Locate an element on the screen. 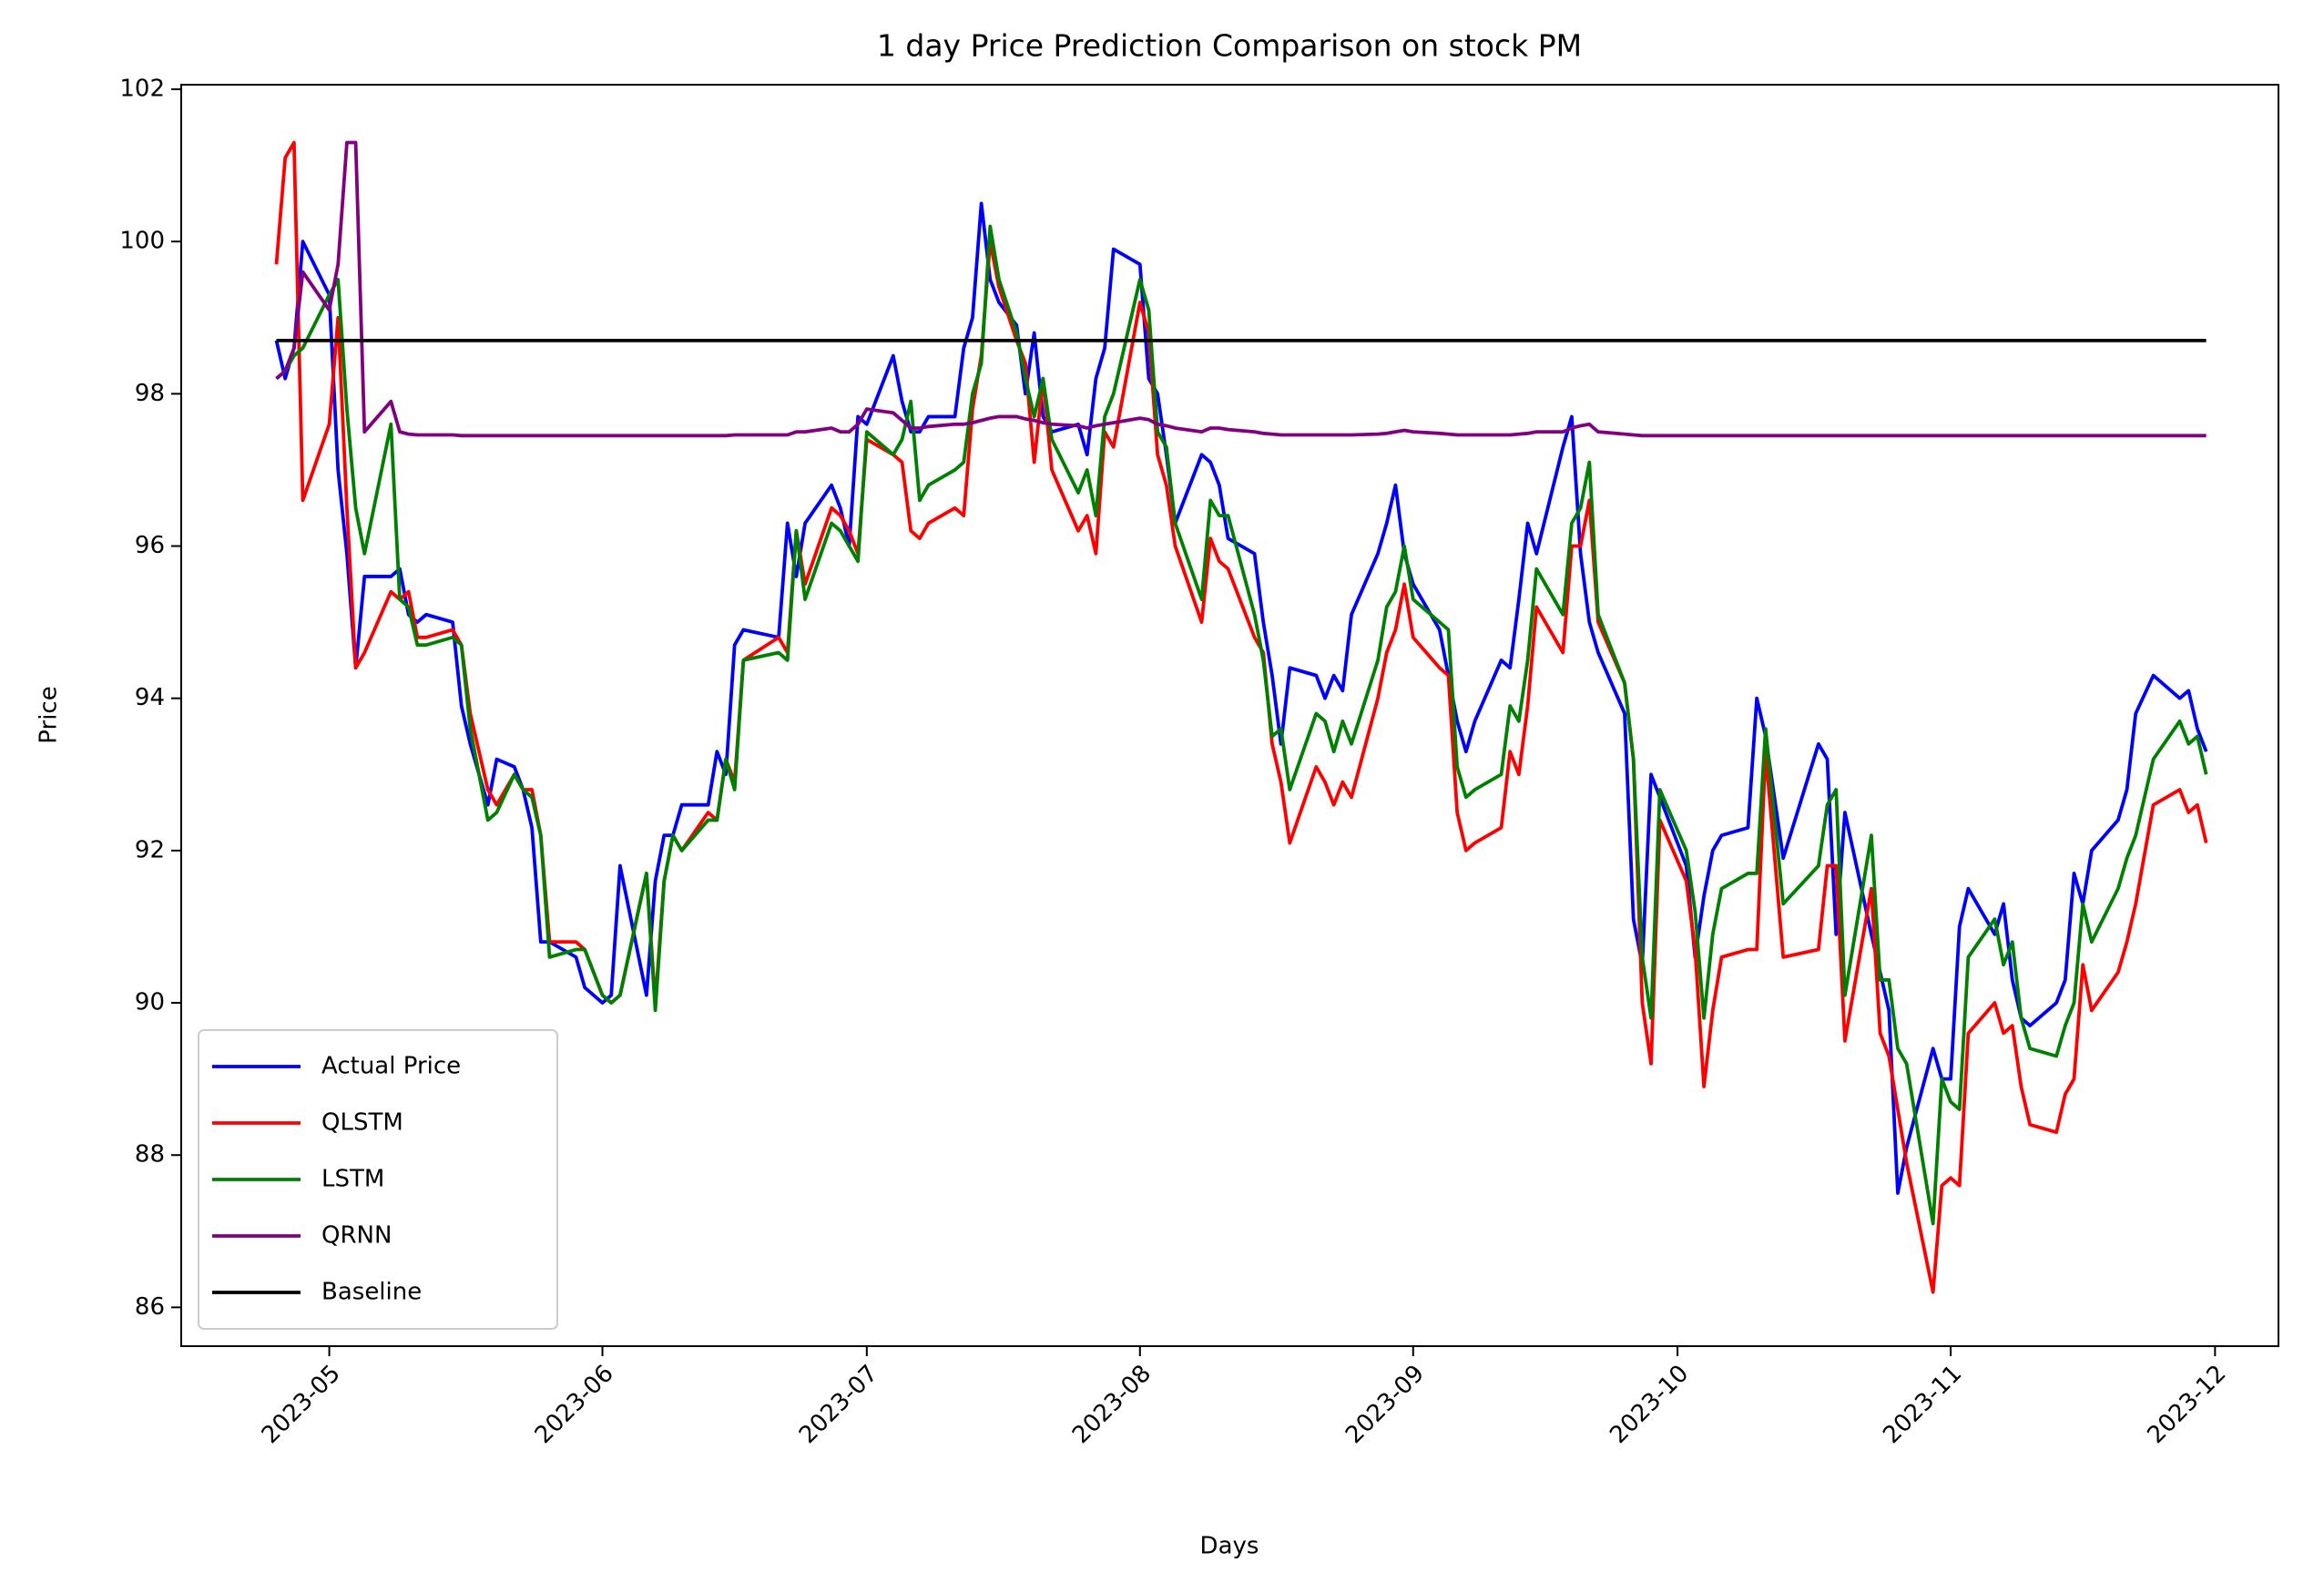  y-tick-label: 102 is located at coordinates (142, 89).